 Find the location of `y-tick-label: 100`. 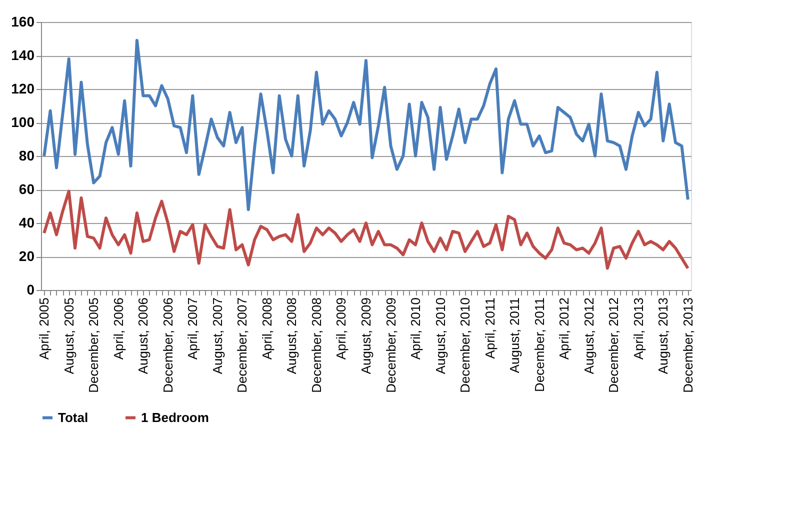

y-tick-label: 100 is located at coordinates (23, 122).